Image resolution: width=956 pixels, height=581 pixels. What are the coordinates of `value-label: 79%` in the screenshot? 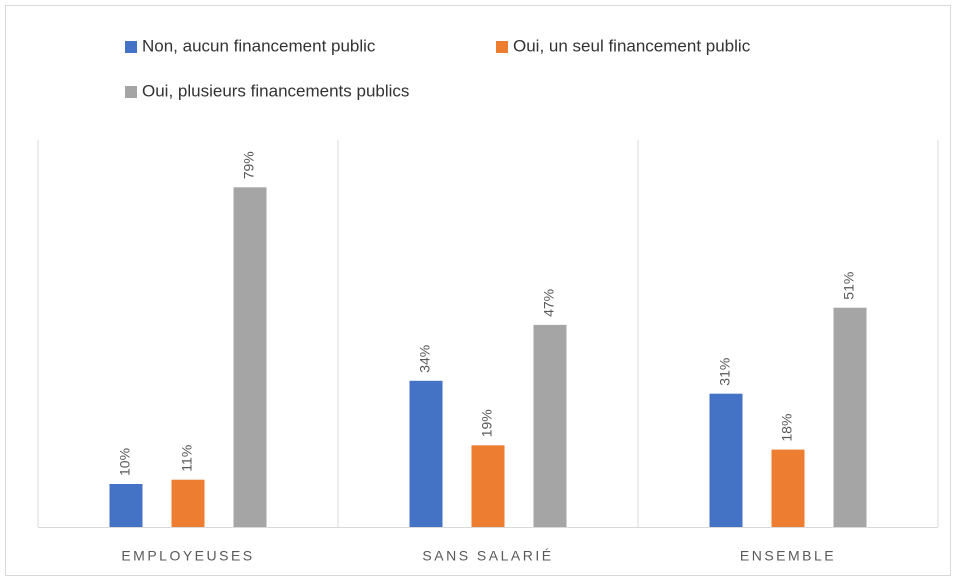 It's located at (249, 165).